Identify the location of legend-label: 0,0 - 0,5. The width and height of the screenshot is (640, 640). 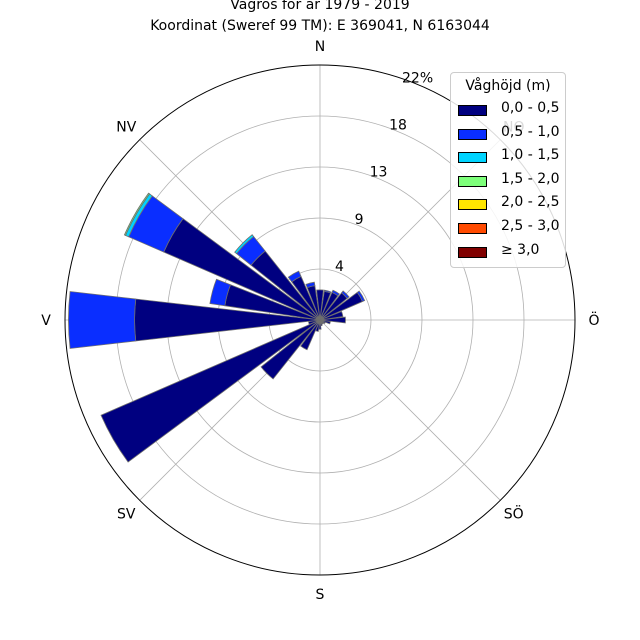
(530, 108).